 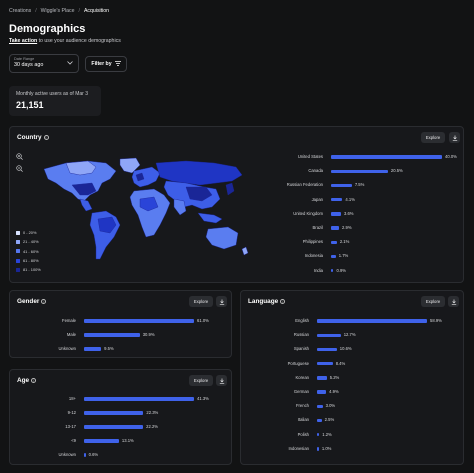 What do you see at coordinates (330, 406) in the screenshot?
I see `language-percent: 3.0%` at bounding box center [330, 406].